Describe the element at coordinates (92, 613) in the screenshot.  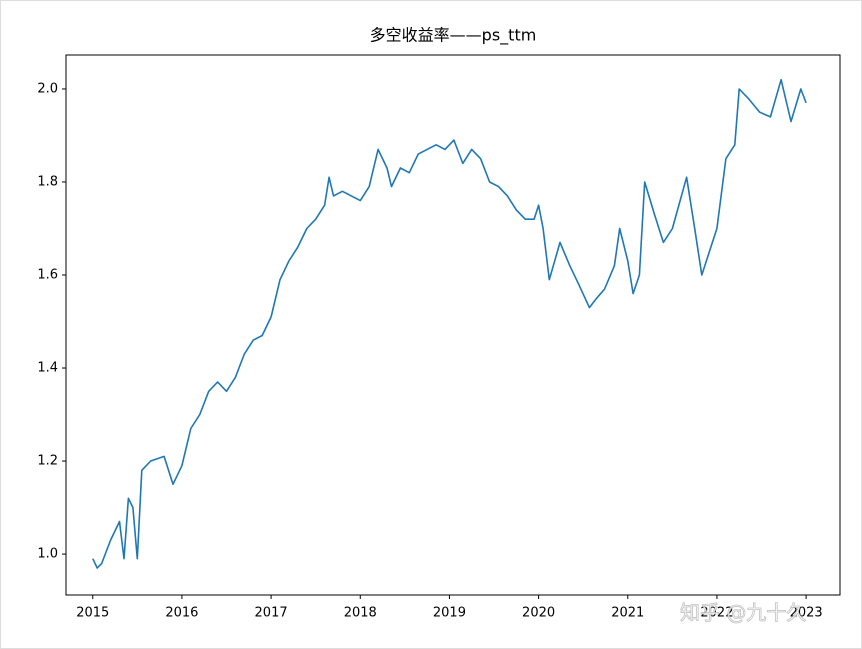
I see `x-tick-label: 2015` at that location.